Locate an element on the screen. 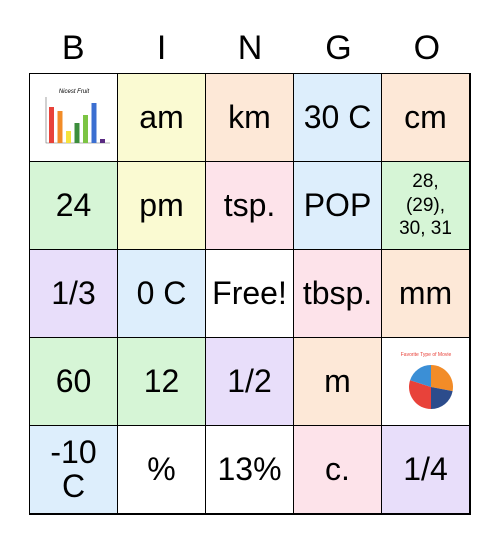 This screenshot has width=500, height=544. cell-label: tbsp. is located at coordinates (337, 292).